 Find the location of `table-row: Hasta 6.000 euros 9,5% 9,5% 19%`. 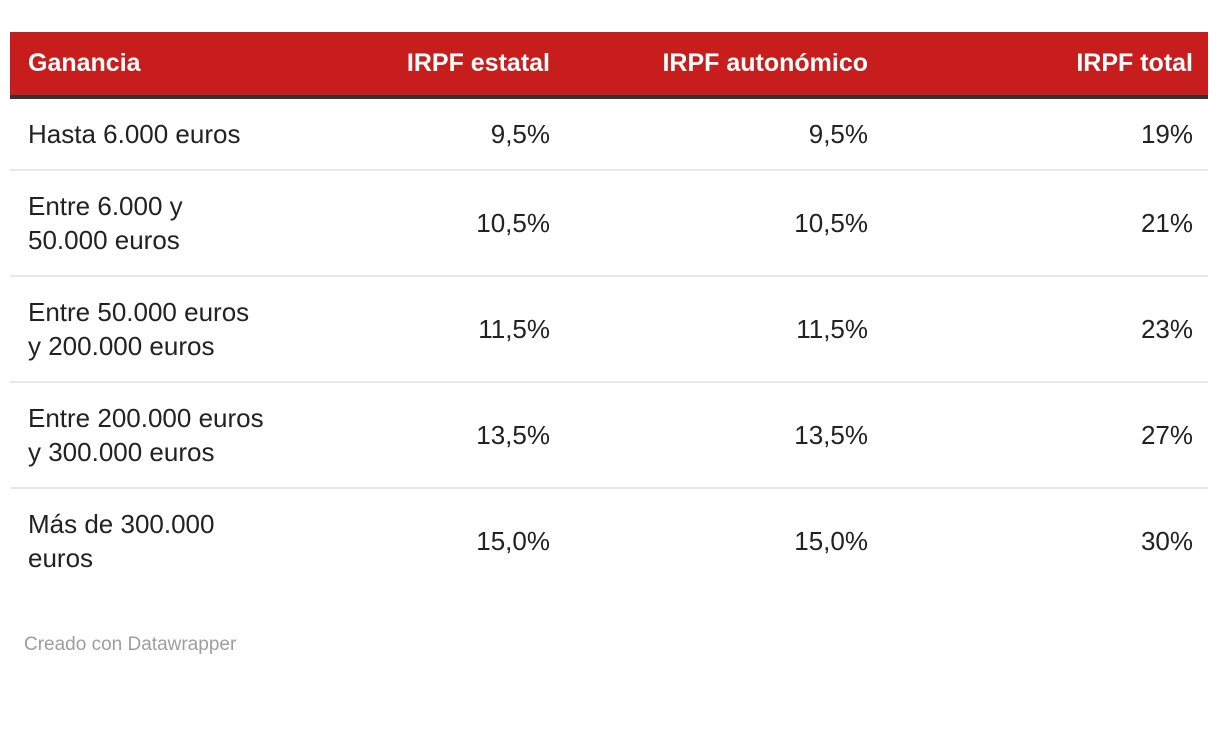

table-row: Hasta 6.000 euros 9,5% 9,5% 19% is located at coordinates (609, 134).